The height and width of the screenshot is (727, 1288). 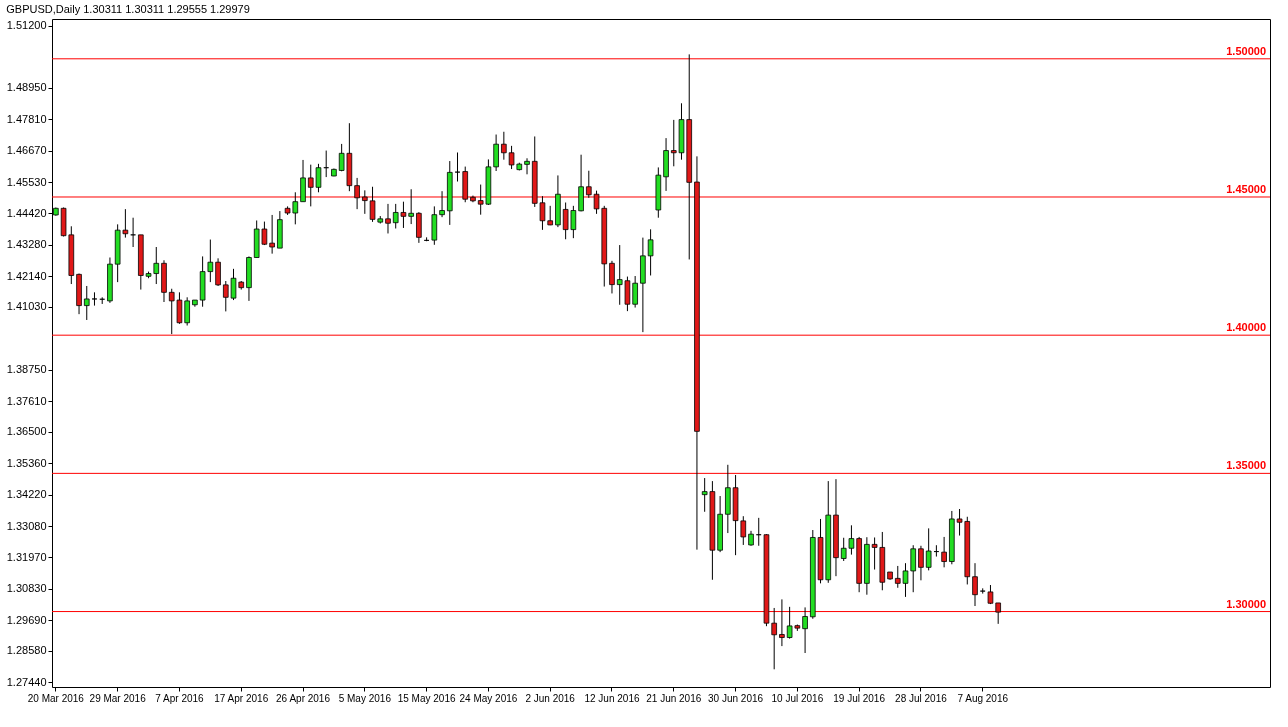 What do you see at coordinates (26, 525) in the screenshot?
I see `y-tick-label: 1.33080` at bounding box center [26, 525].